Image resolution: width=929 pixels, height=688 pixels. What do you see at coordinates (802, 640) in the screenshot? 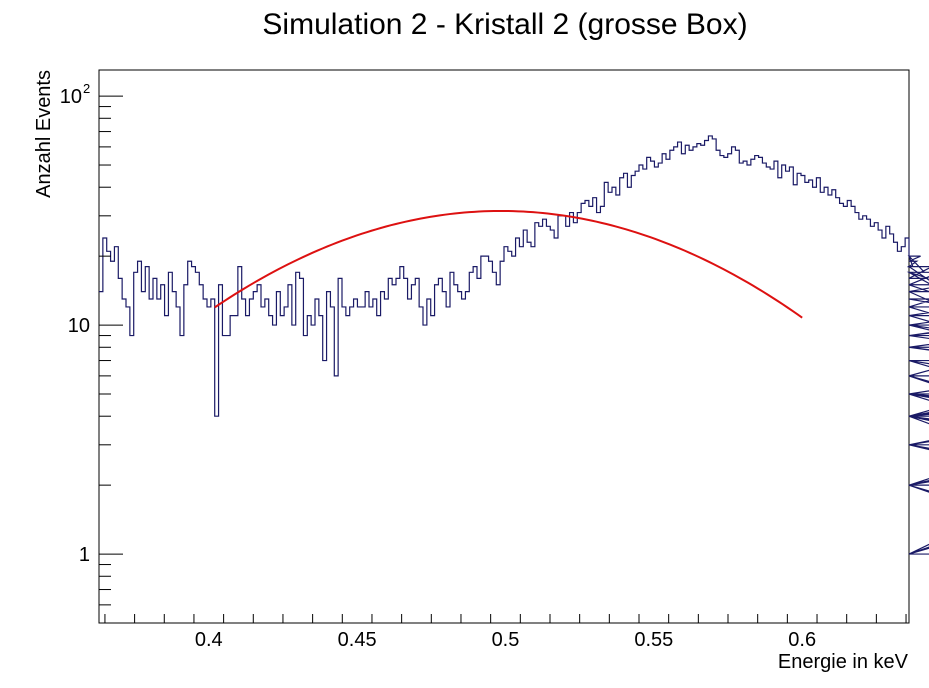
I see `x-tick-label: 0.6` at bounding box center [802, 640].